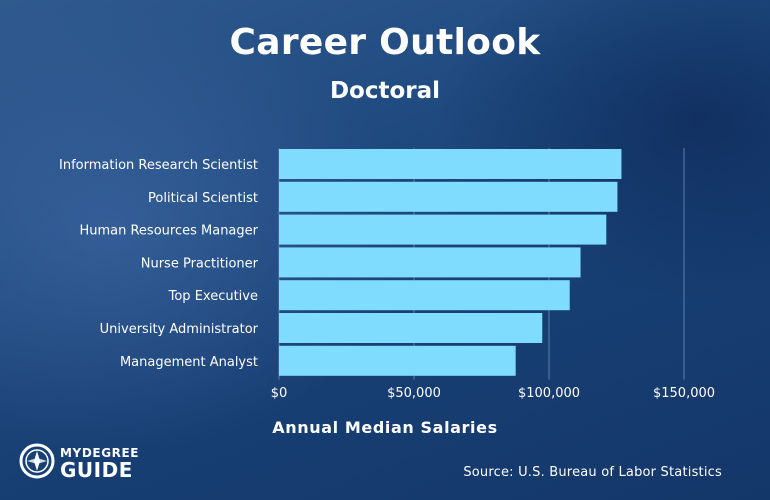 The image size is (770, 500). Describe the element at coordinates (549, 393) in the screenshot. I see `x-tick-label: $100,000` at that location.